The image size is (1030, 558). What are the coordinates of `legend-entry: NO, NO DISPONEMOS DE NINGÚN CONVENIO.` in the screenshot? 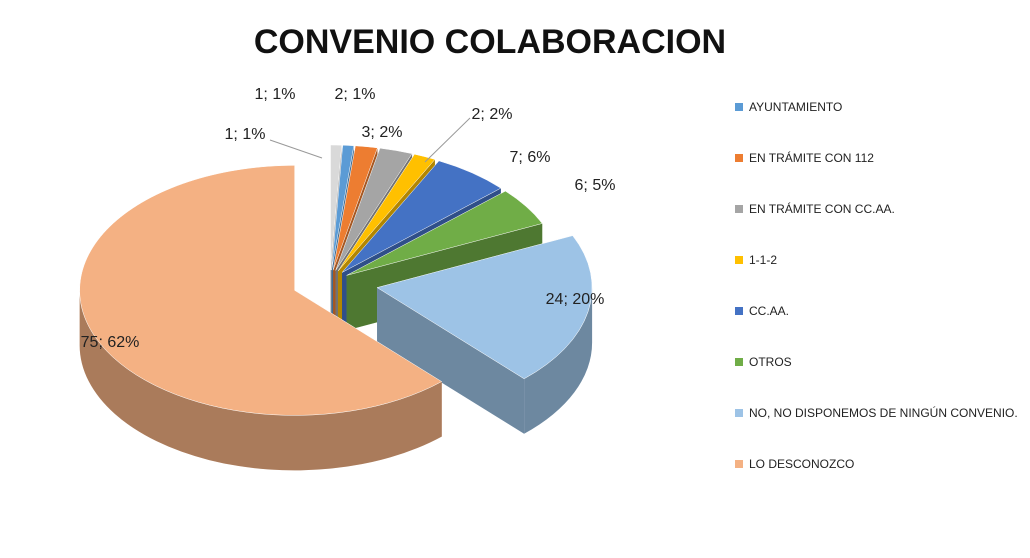 It's located at (880, 413).